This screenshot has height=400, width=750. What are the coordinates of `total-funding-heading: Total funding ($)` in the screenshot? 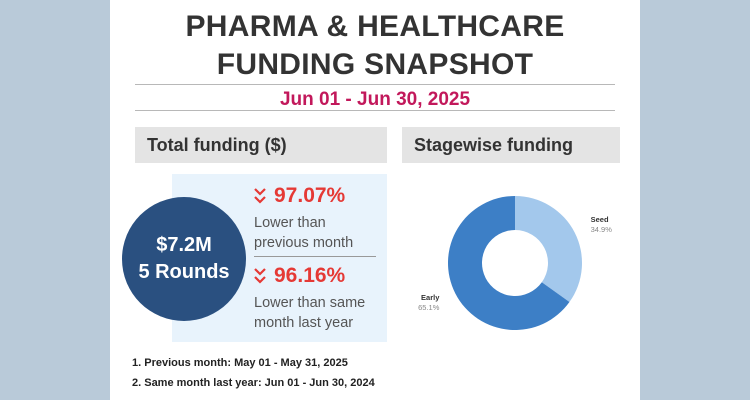 It's located at (261, 145).